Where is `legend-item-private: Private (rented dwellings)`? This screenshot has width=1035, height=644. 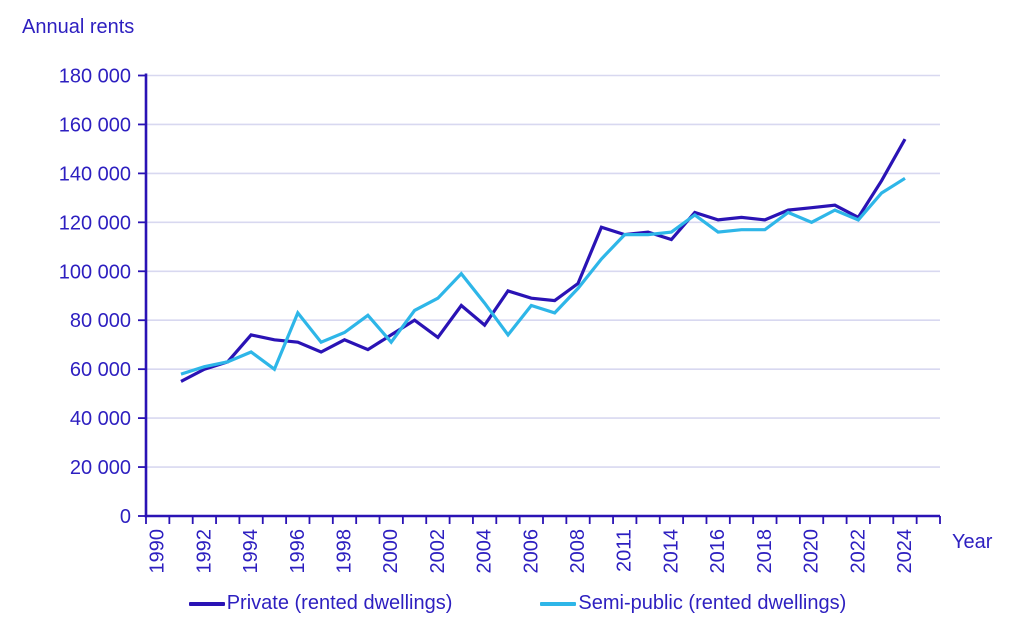
legend-item-private: Private (rented dwellings) is located at coordinates (320, 603).